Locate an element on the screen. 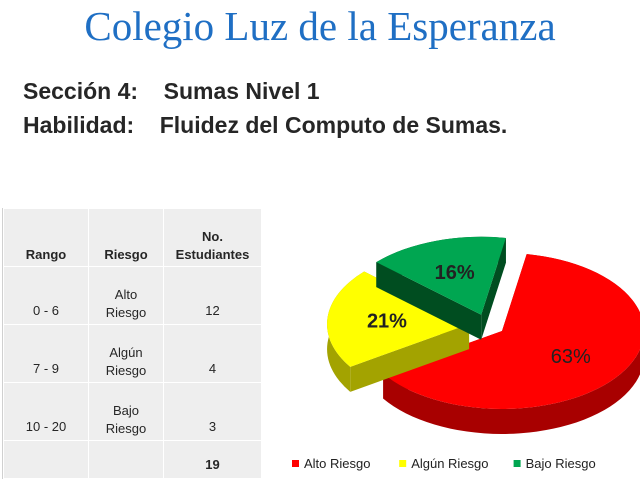 This screenshot has width=640, height=489. header-estudiantes: No. Estudiantes is located at coordinates (212, 237).